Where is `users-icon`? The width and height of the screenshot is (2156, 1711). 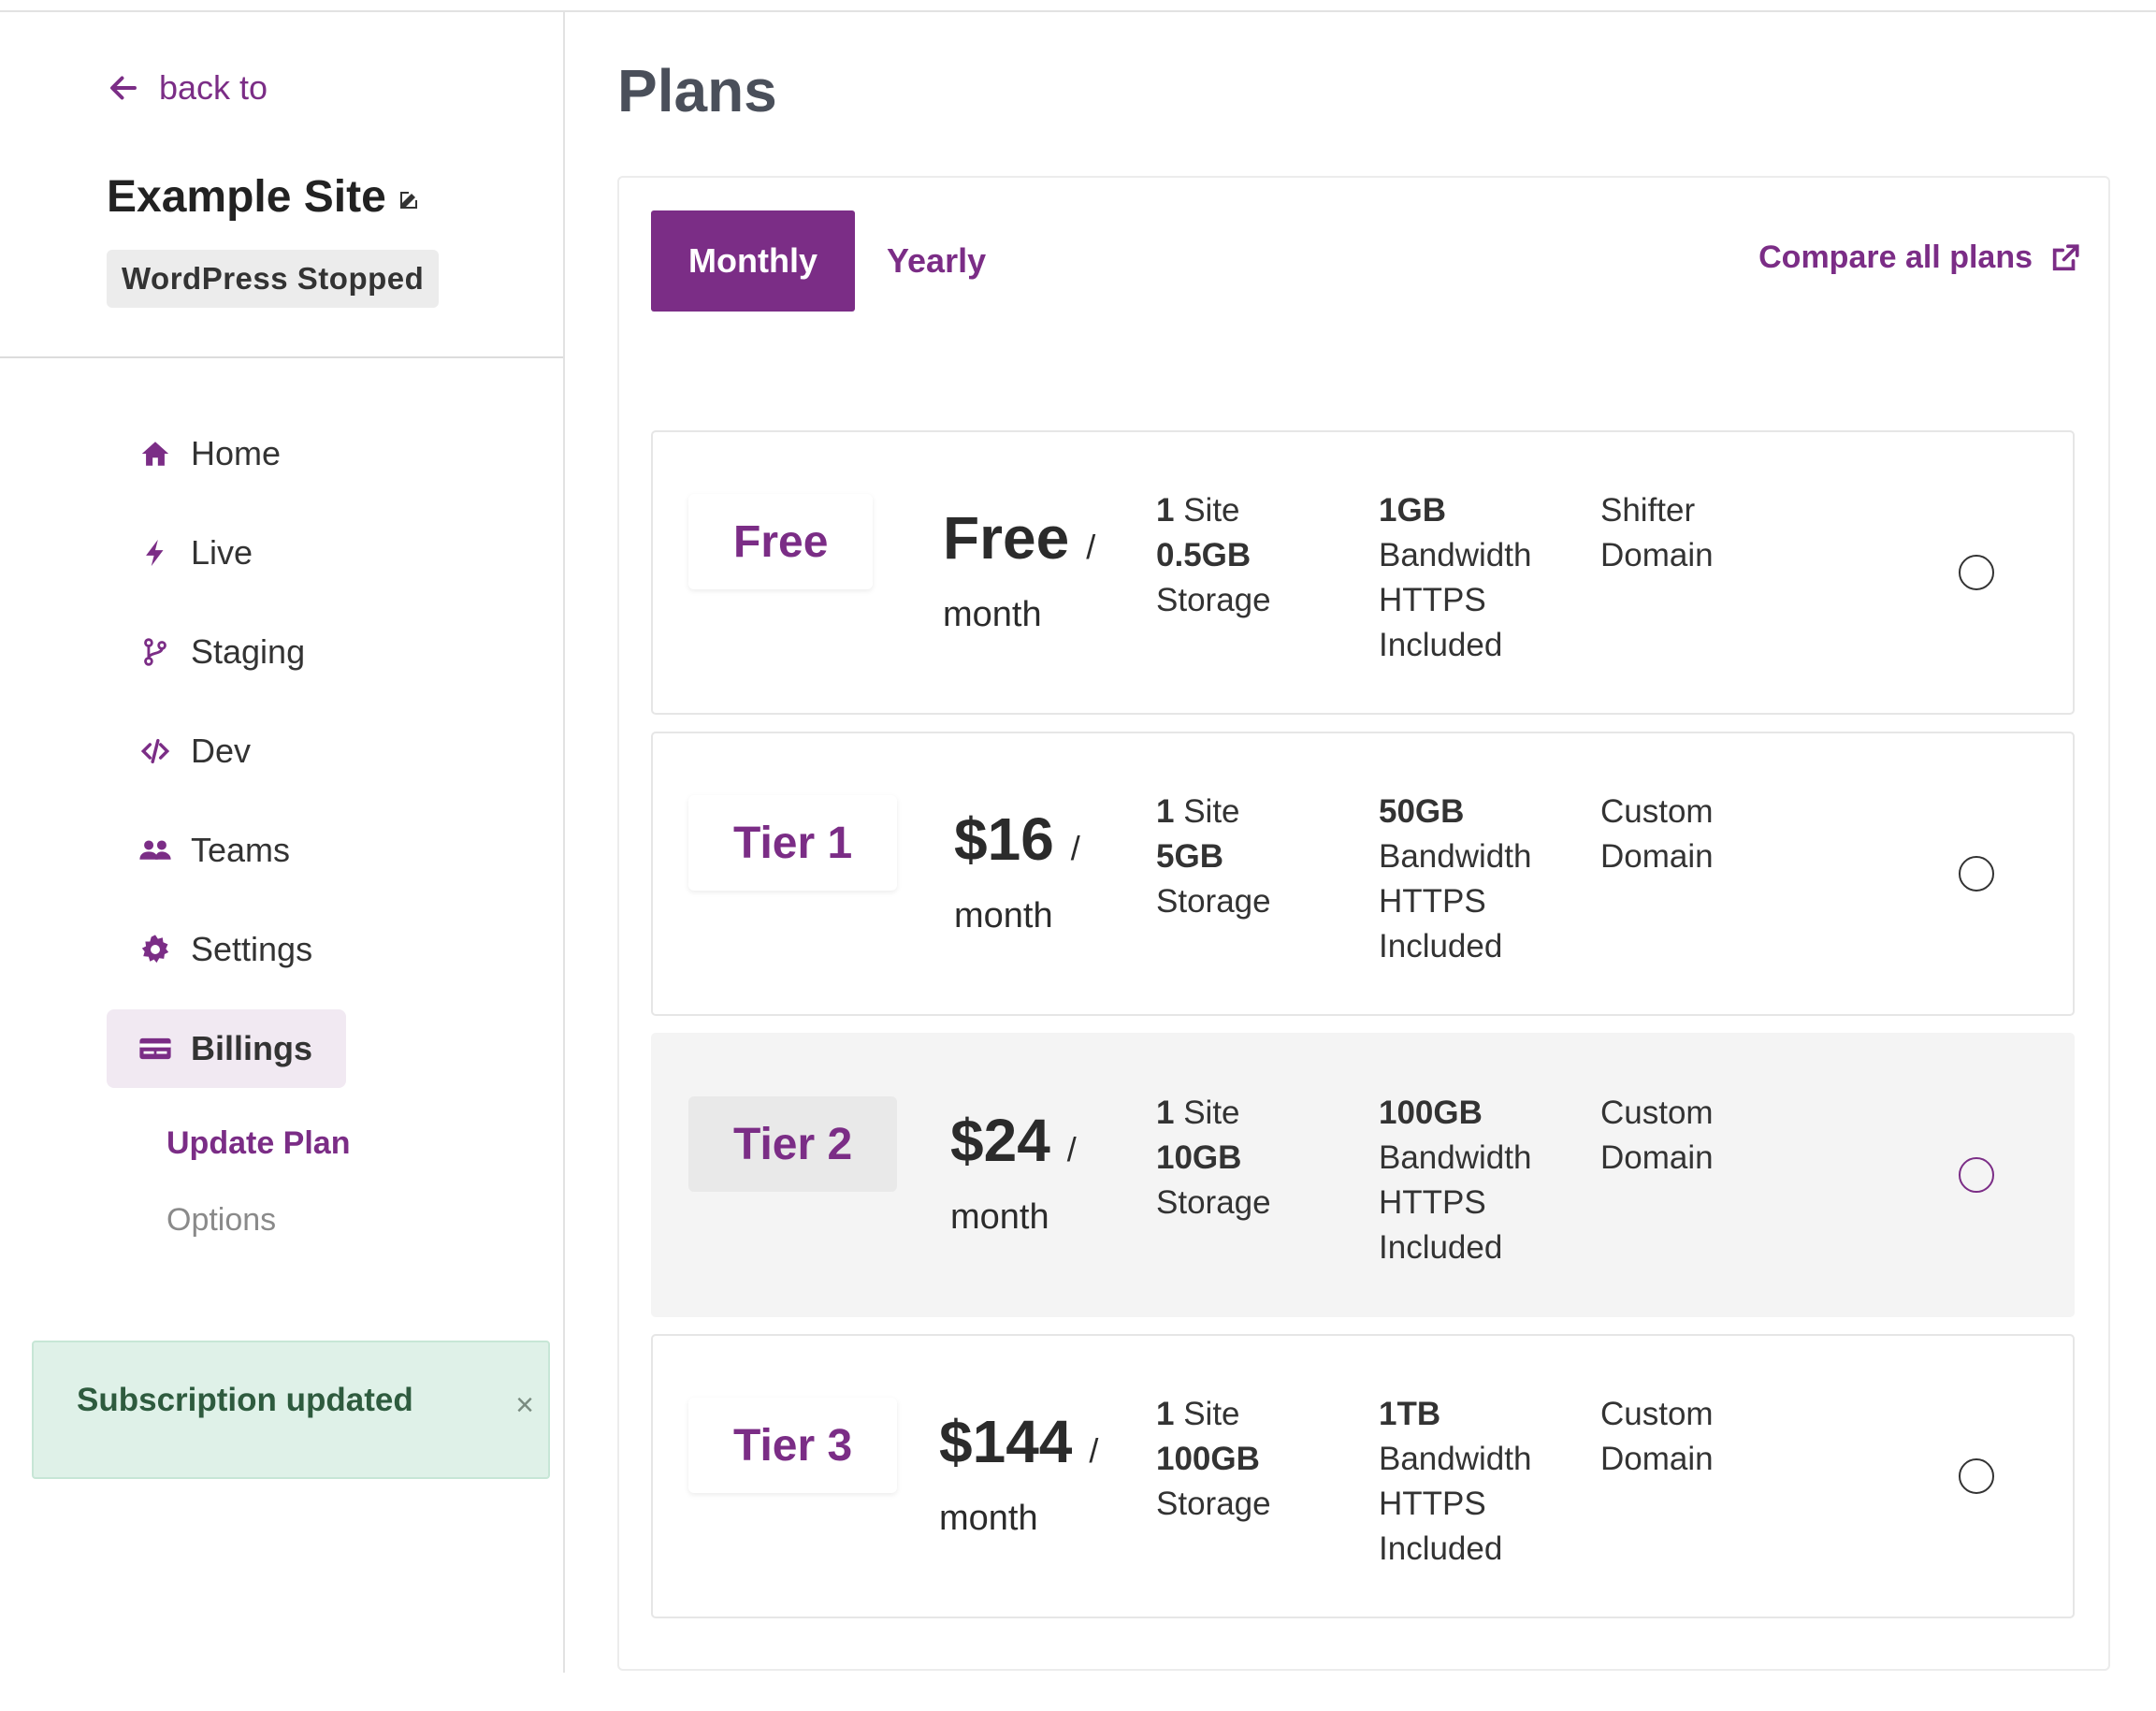 users-icon is located at coordinates (155, 850).